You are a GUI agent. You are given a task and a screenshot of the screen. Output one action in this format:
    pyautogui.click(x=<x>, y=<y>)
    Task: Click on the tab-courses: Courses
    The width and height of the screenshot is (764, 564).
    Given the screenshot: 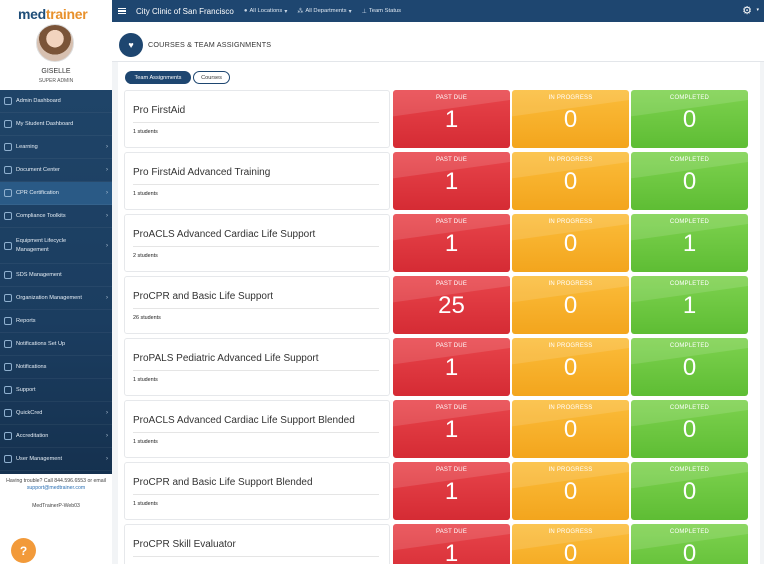 What is the action you would take?
    pyautogui.click(x=211, y=77)
    